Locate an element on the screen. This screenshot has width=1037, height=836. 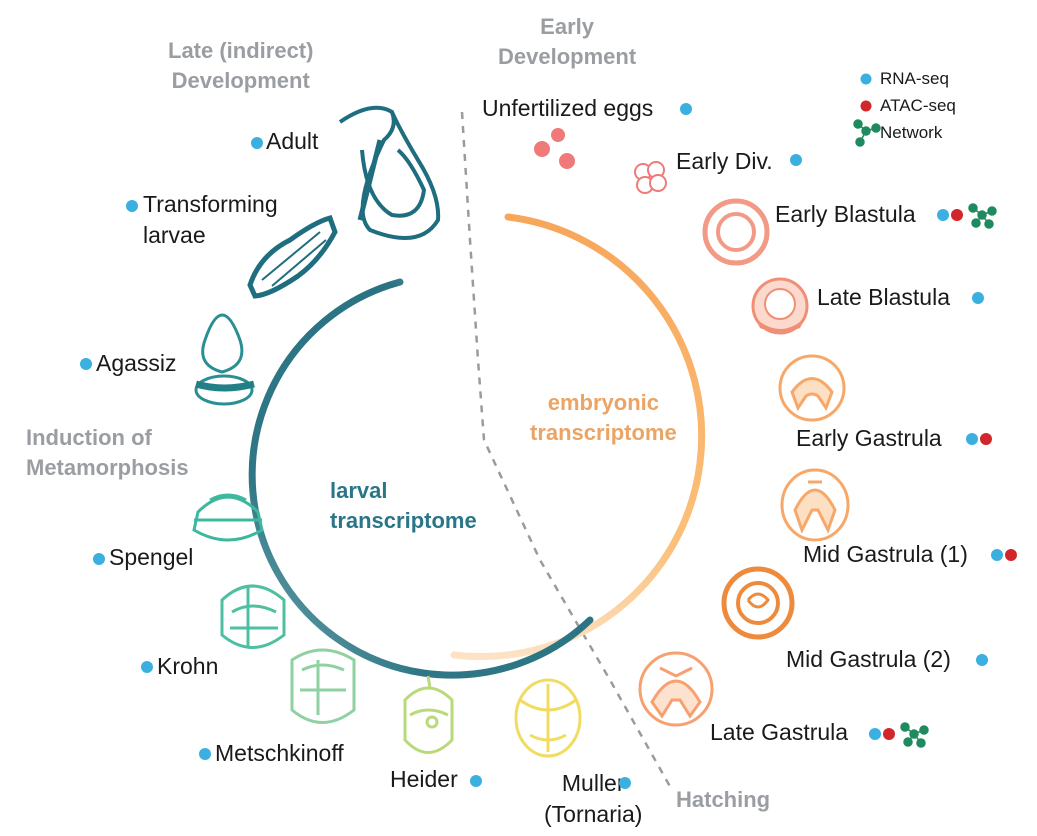
legend-atac-label: ATAC-seq is located at coordinates (918, 105).